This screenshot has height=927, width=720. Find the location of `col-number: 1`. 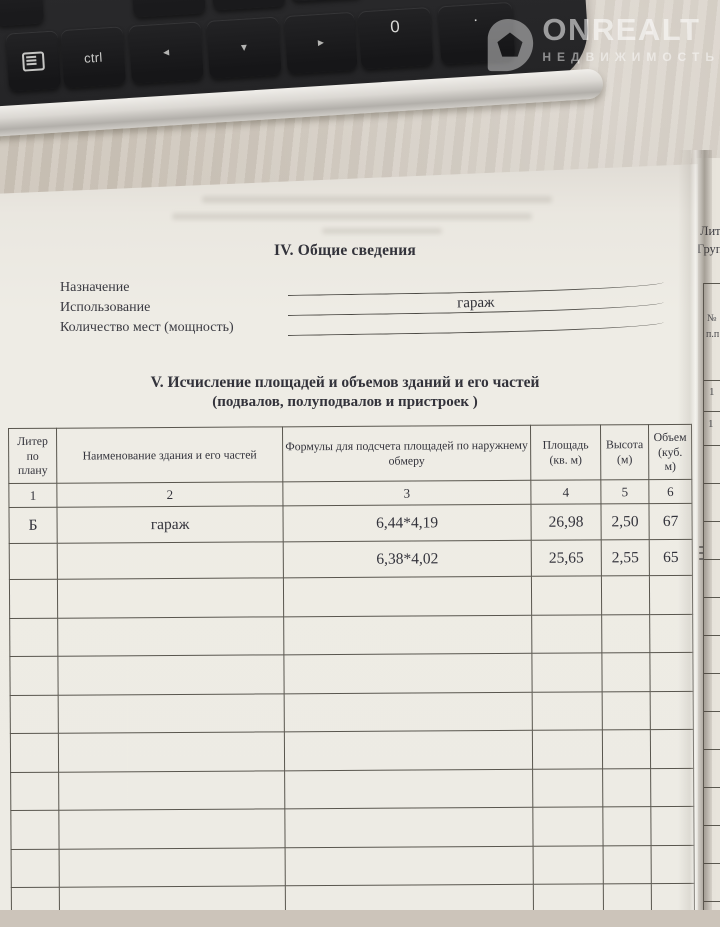

col-number: 1 is located at coordinates (32, 495).